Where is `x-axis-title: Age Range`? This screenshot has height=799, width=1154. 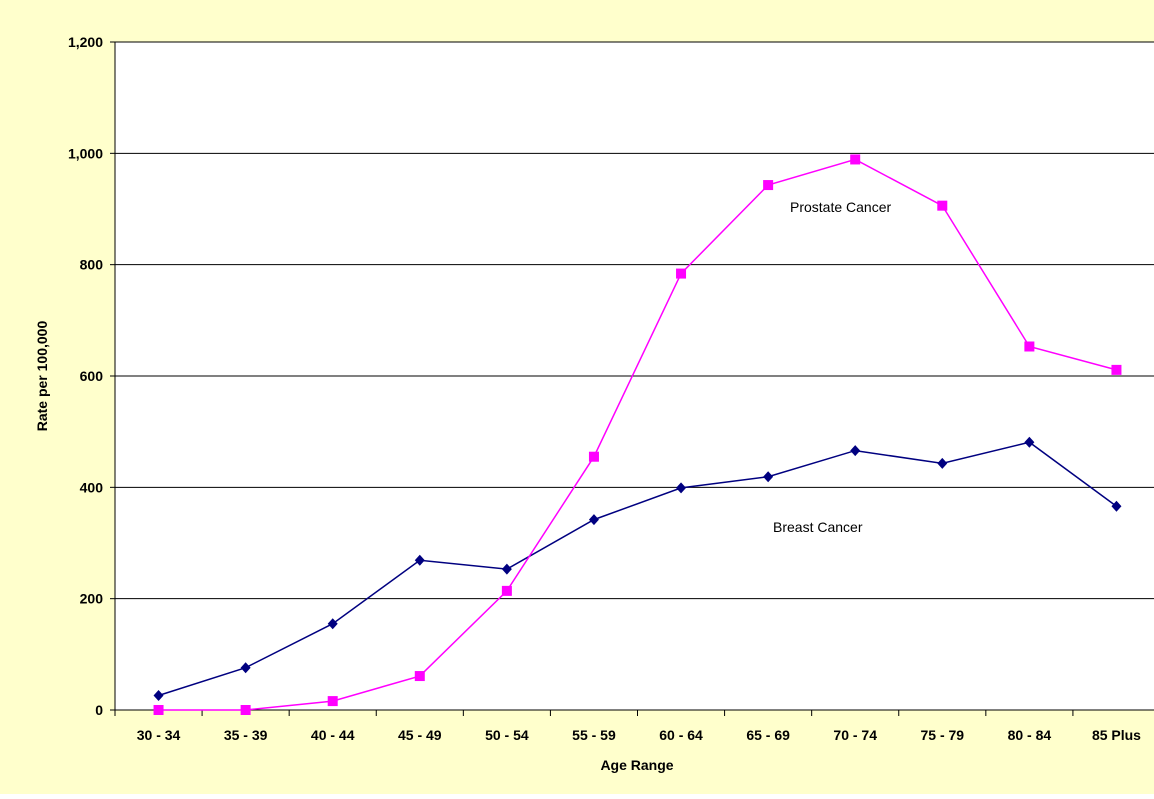 x-axis-title: Age Range is located at coordinates (636, 765).